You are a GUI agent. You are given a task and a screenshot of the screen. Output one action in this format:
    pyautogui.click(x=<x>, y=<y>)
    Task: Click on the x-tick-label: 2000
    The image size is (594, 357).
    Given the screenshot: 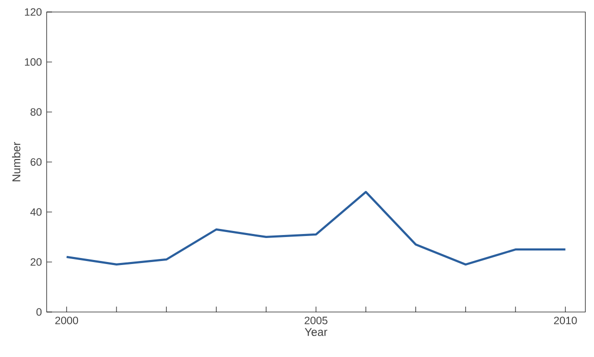 What is the action you would take?
    pyautogui.click(x=66, y=320)
    